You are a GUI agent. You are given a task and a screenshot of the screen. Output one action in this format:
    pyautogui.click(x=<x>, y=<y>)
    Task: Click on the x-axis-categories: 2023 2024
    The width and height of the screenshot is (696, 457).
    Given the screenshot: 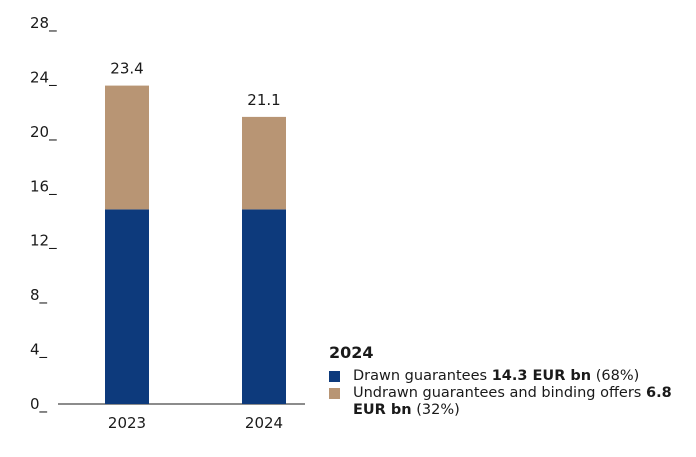 What is the action you would take?
    pyautogui.click(x=195, y=423)
    